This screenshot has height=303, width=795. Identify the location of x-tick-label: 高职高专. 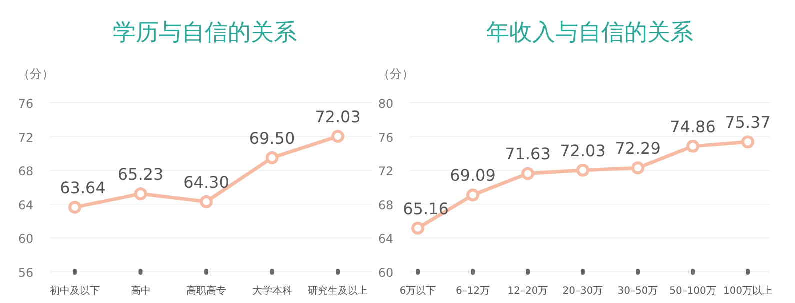
(206, 291).